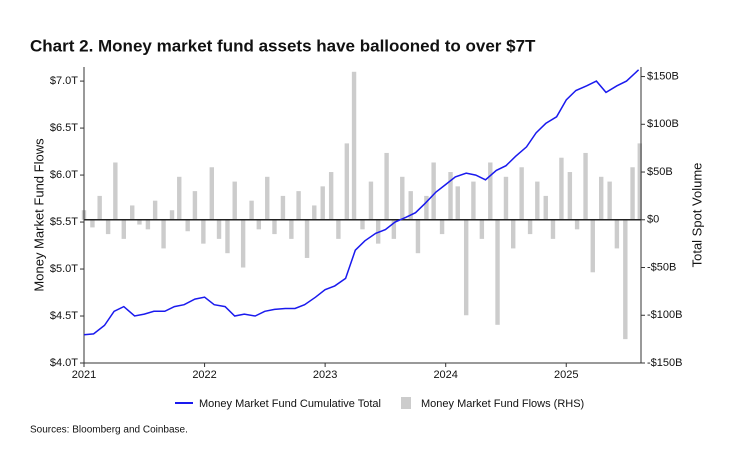  I want to click on x-tick-label: 2024, so click(445, 375).